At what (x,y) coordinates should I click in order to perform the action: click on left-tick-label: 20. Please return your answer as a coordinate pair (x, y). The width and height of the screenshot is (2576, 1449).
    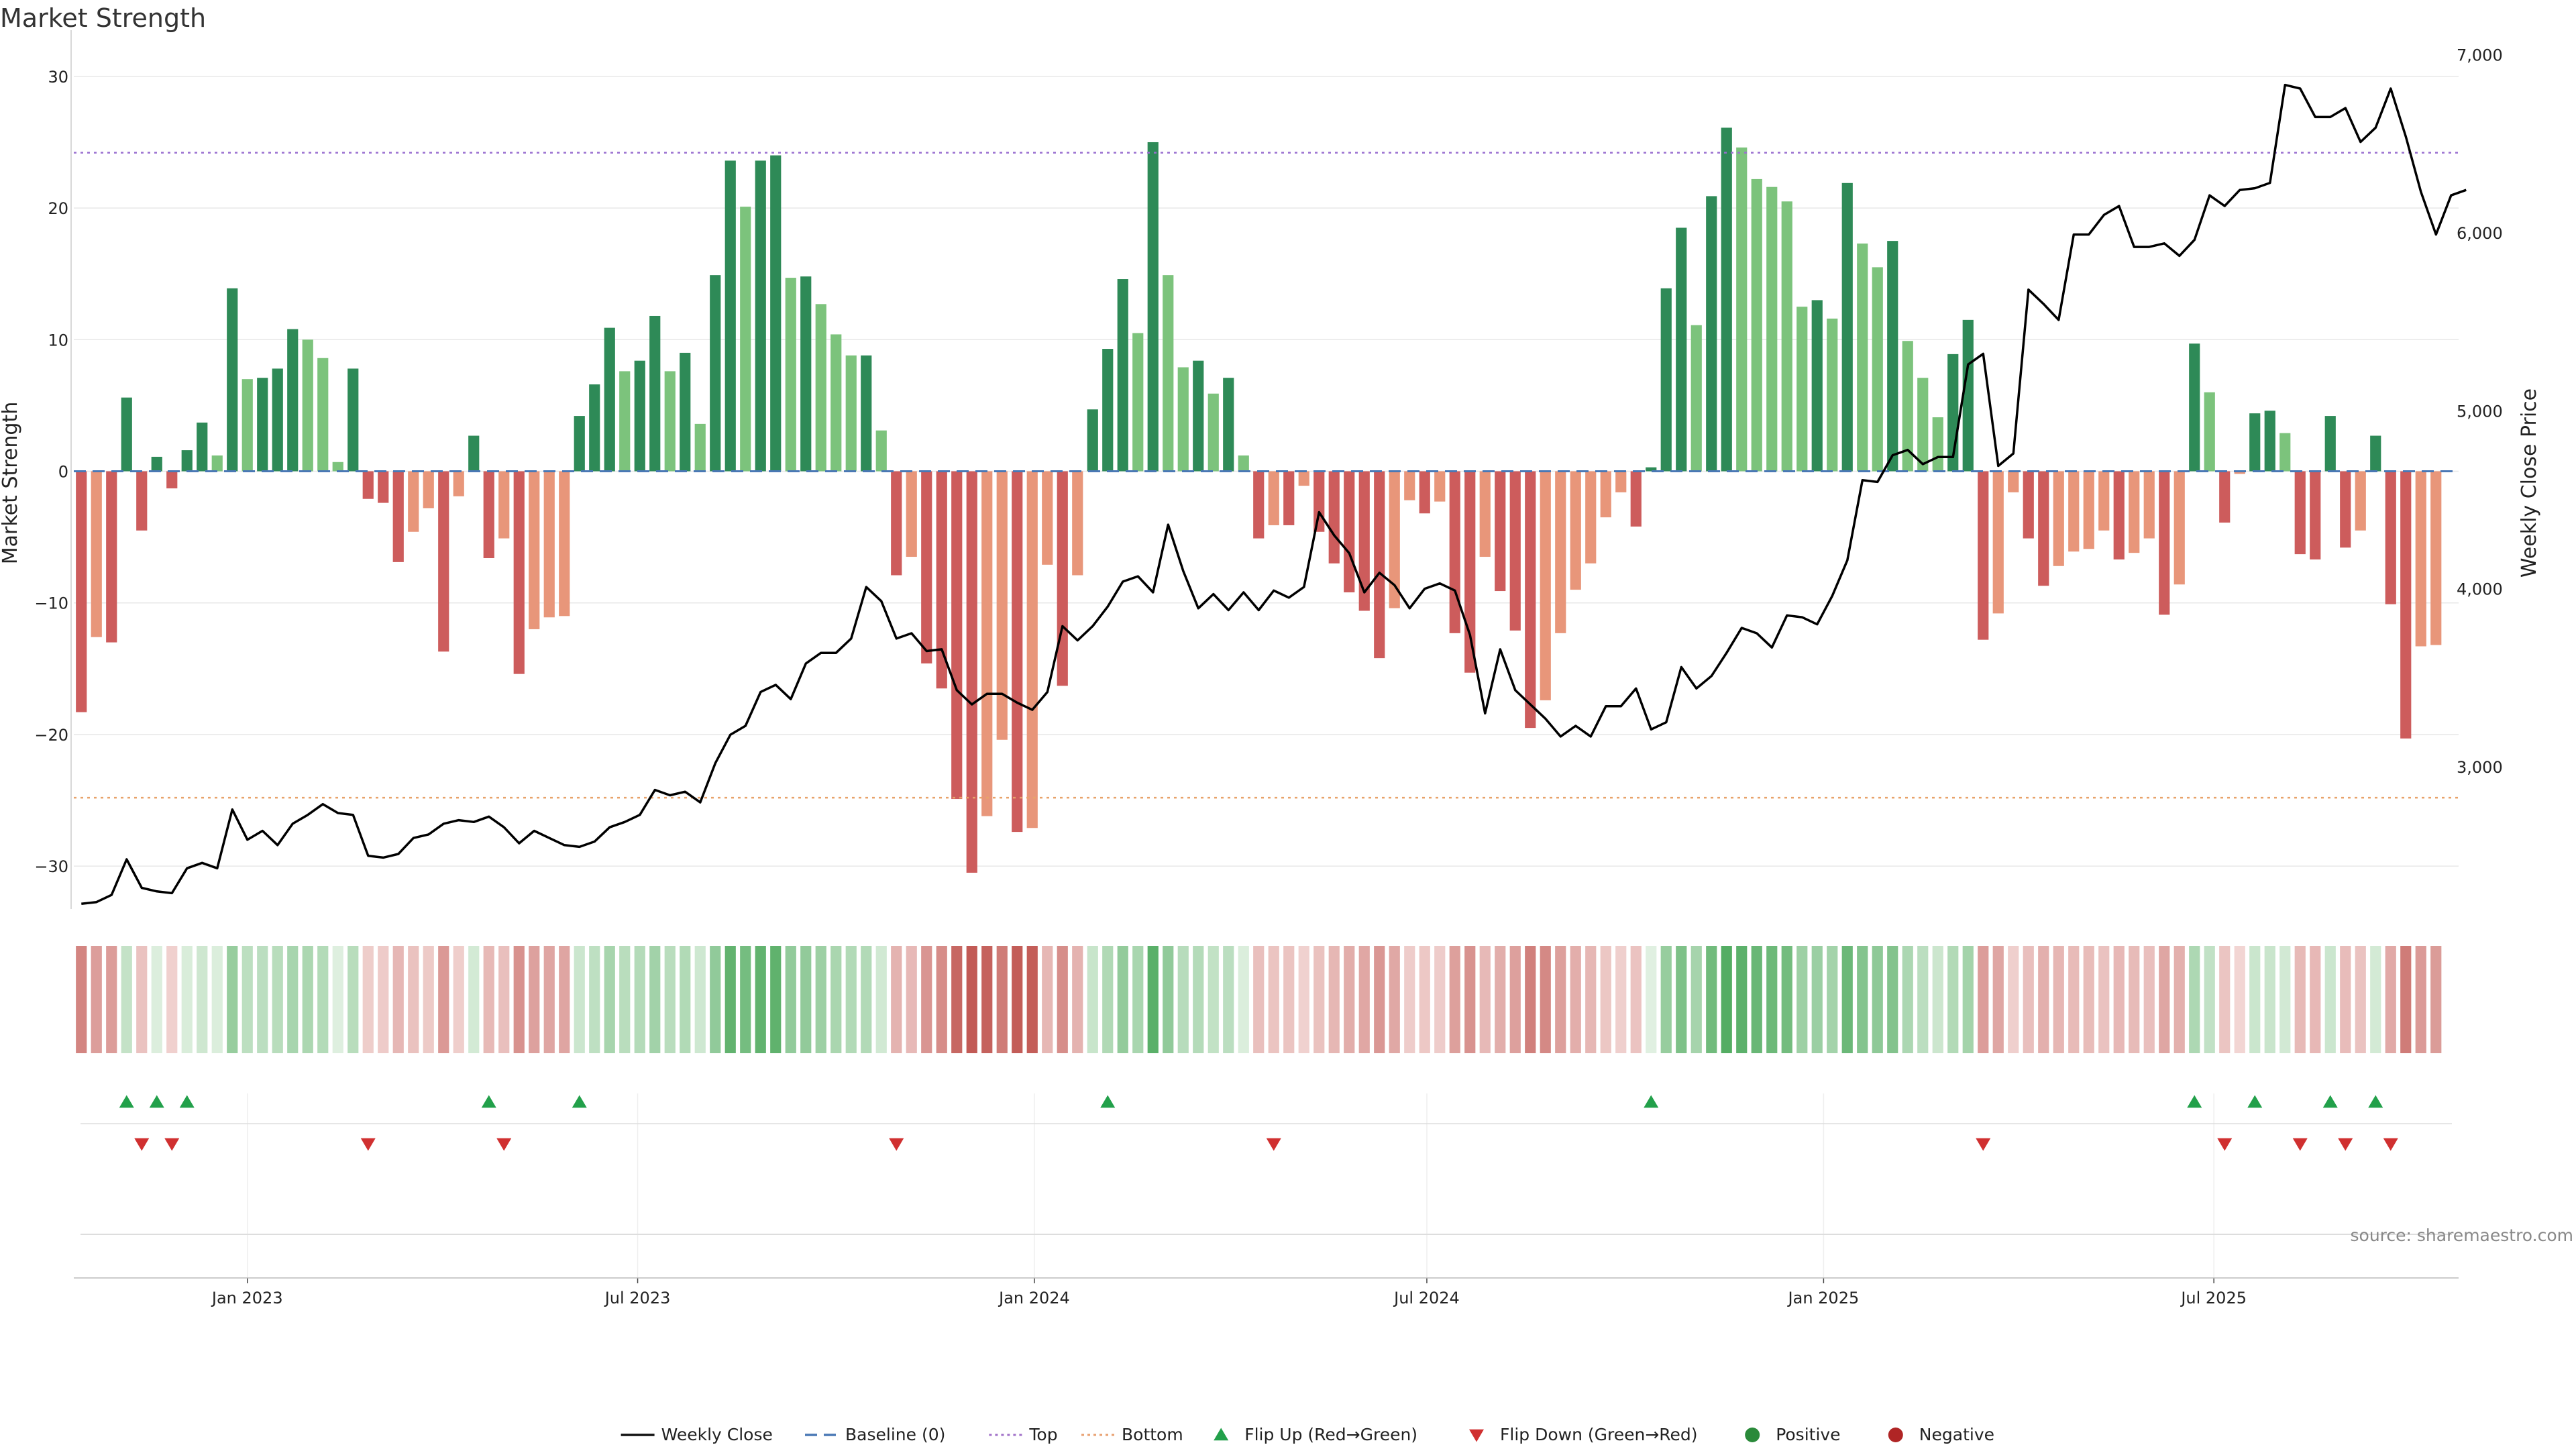
    Looking at the image, I should click on (58, 208).